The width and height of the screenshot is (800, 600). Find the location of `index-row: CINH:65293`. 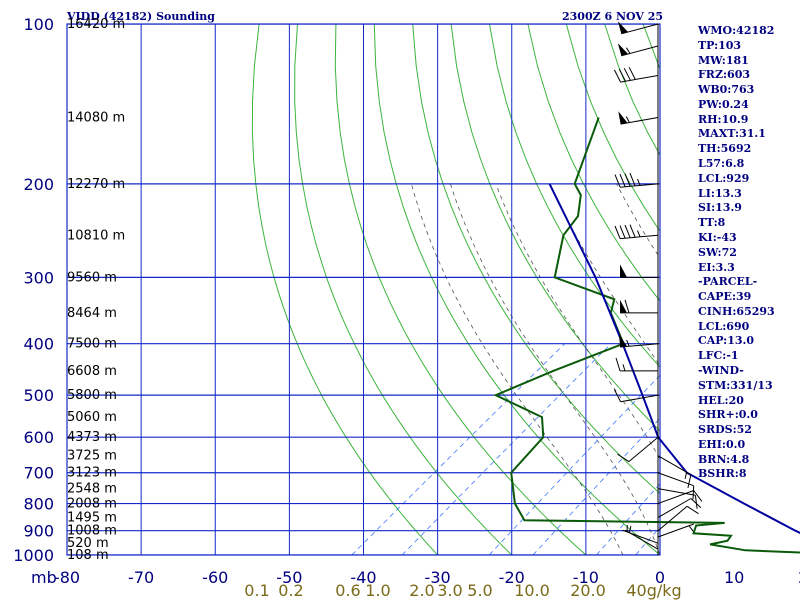

index-row: CINH:65293 is located at coordinates (736, 311).